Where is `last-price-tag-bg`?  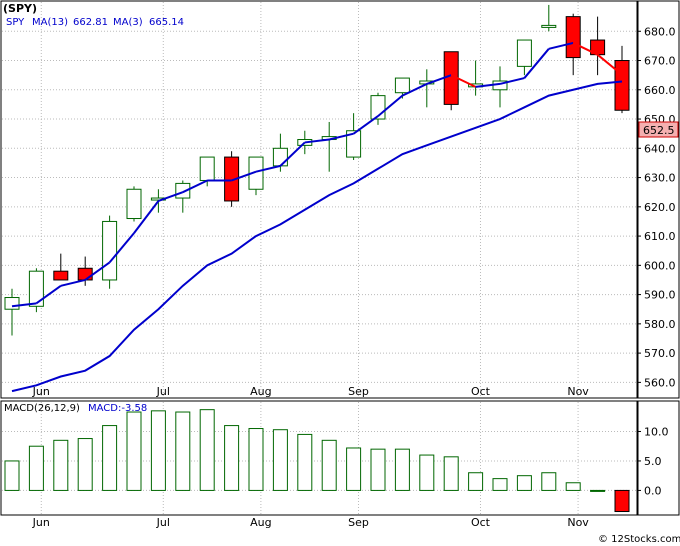
last-price-tag-bg is located at coordinates (658, 129).